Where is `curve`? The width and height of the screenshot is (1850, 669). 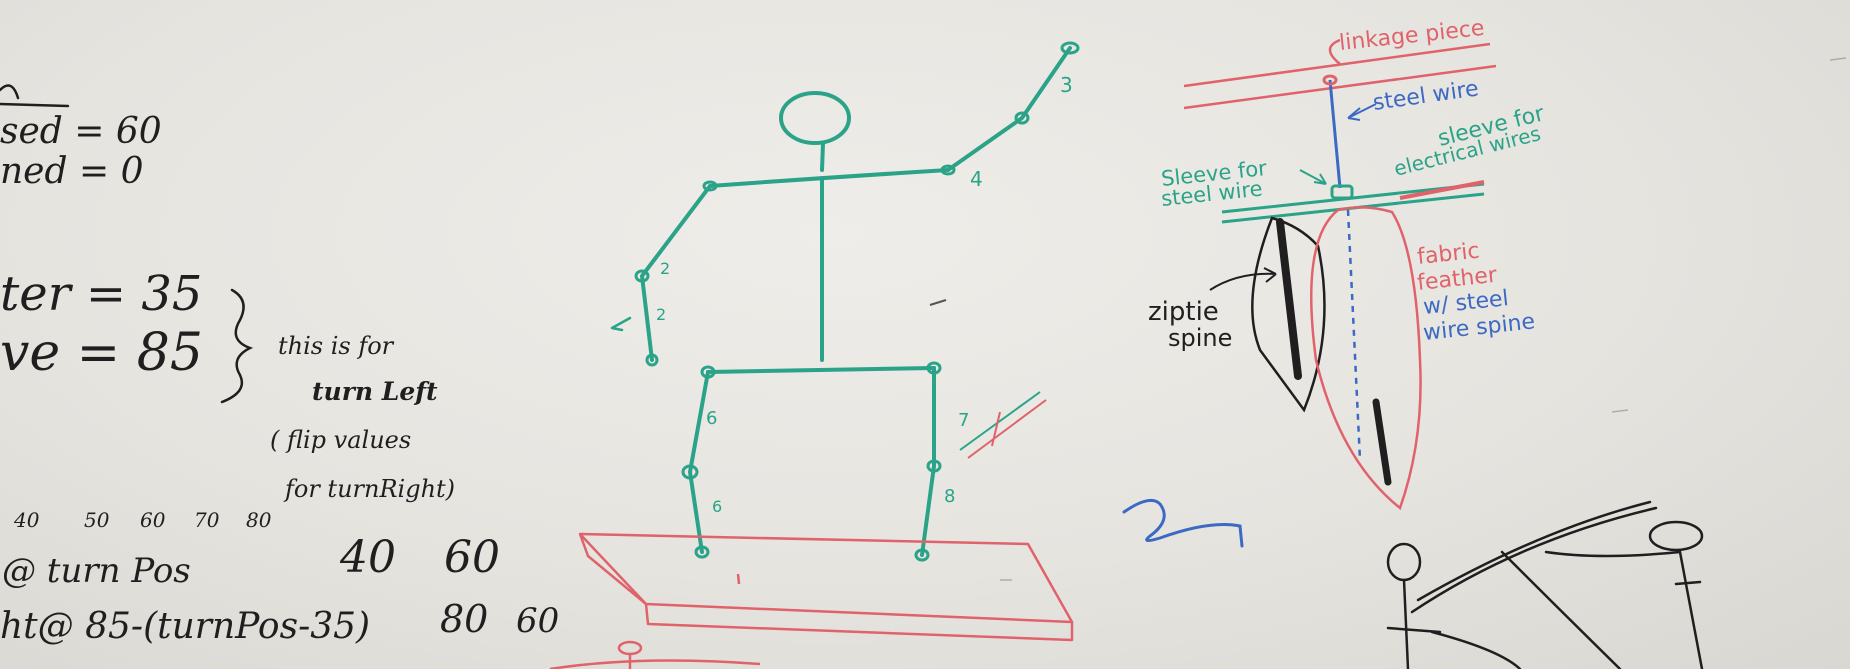 curve is located at coordinates (655, 664).